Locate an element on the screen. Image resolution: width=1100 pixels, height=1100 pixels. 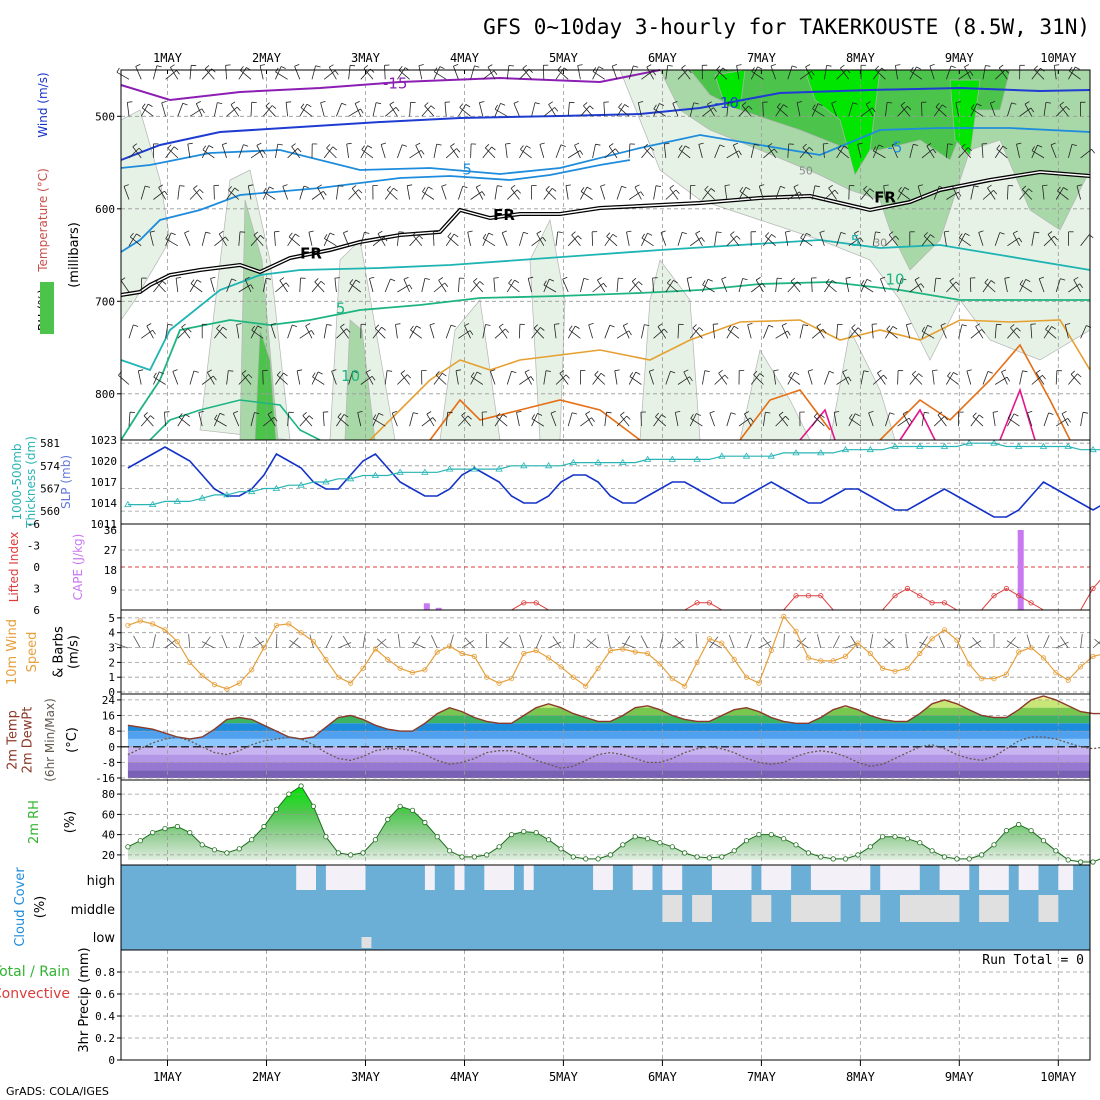
run-total: Run Total = 0 is located at coordinates (1033, 960).